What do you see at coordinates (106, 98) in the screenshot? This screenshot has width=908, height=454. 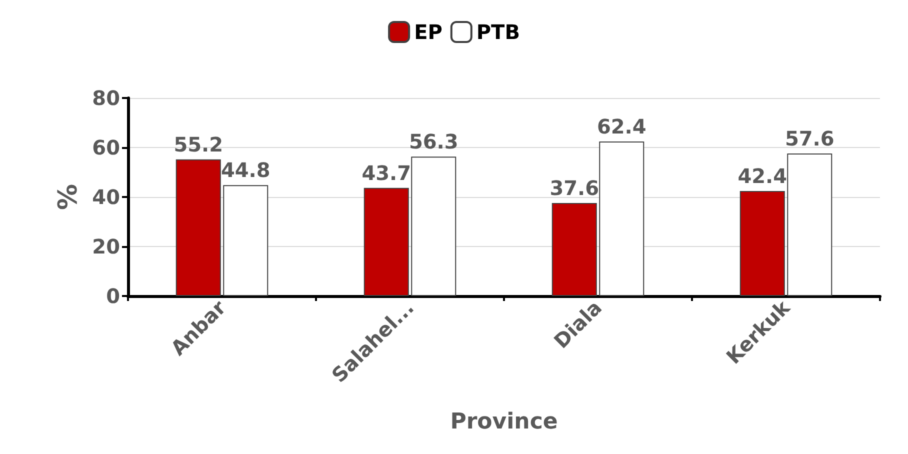 I see `y-tick-label: 80` at bounding box center [106, 98].